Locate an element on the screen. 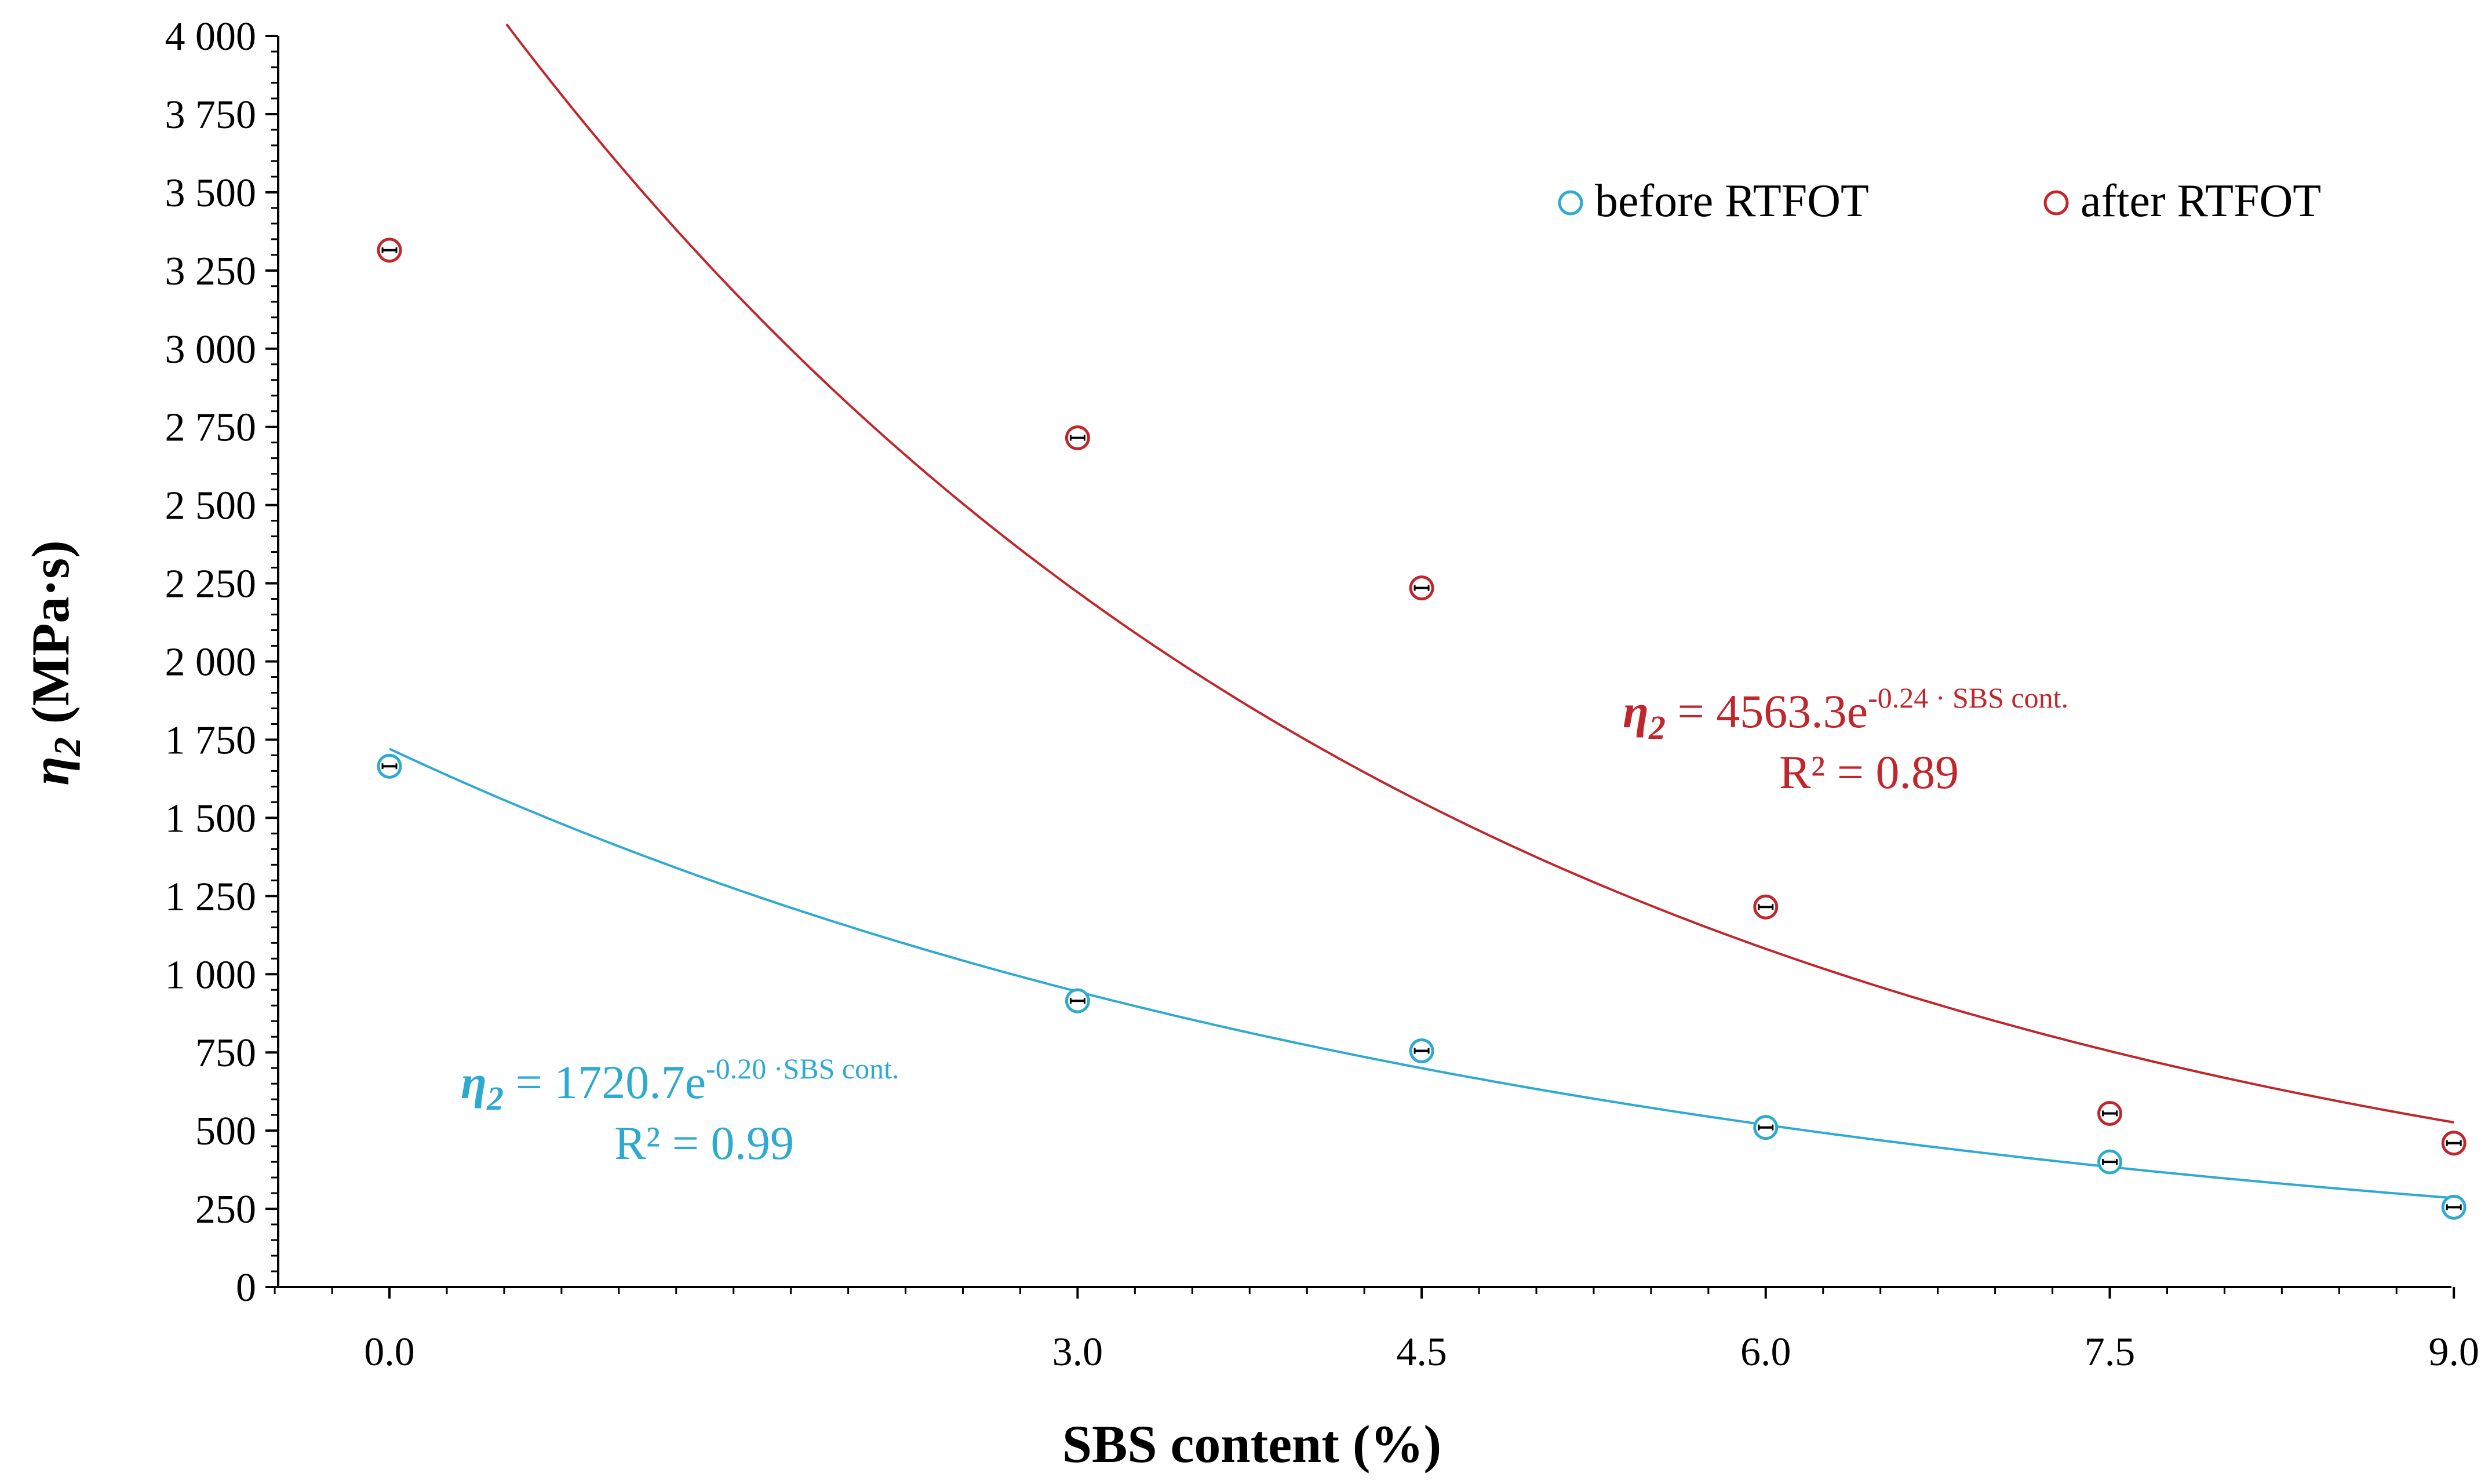  equation-after-subscript: 2 is located at coordinates (1657, 727).